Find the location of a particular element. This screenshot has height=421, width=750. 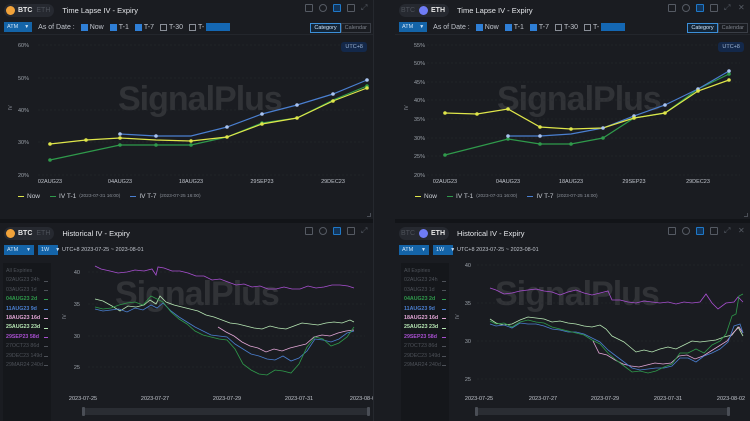

svg-text: 2023-07-25 is located at coordinates (479, 399).